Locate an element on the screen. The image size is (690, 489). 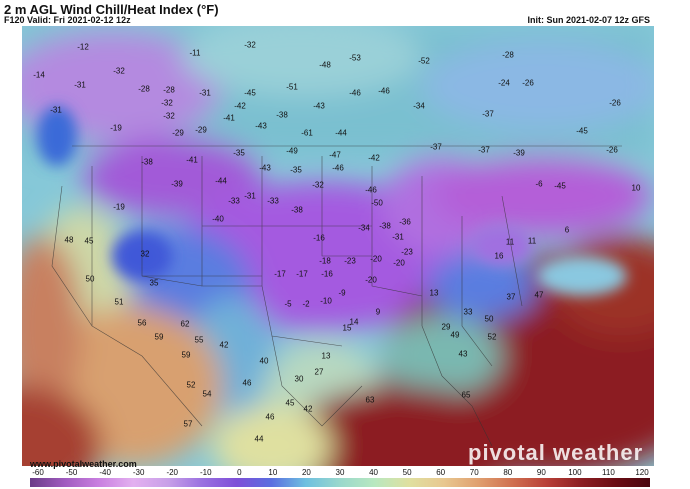
temperature-label: 55 is located at coordinates (199, 340).